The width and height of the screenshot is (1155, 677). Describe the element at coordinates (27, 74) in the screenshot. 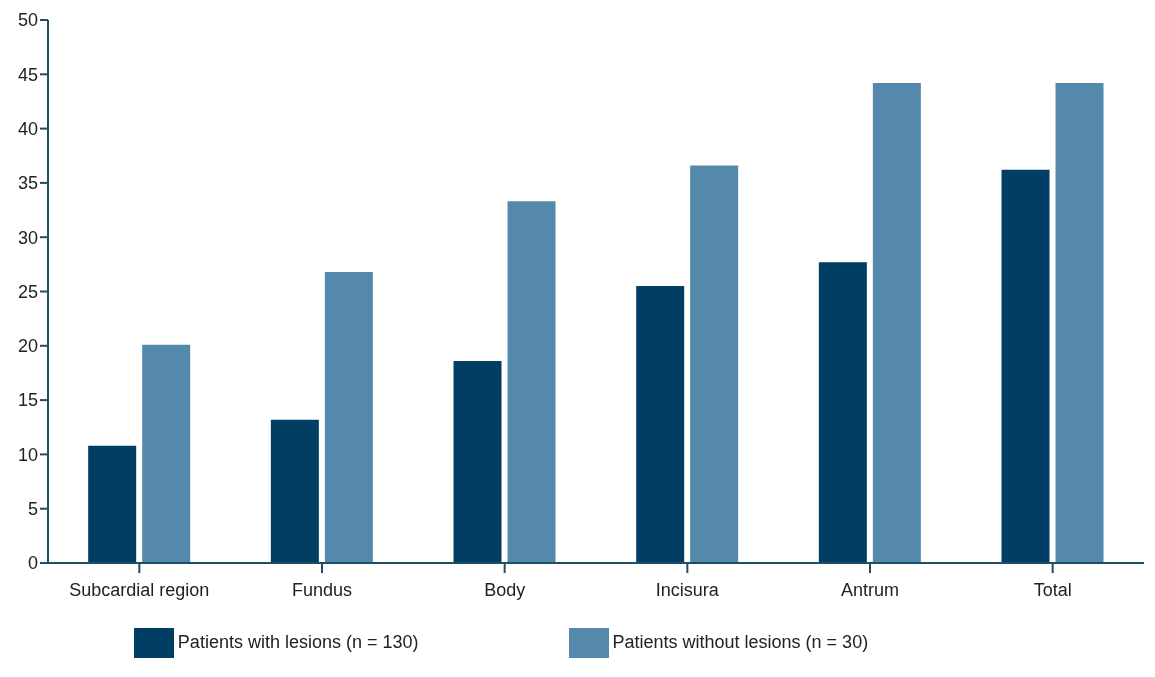

I see `y-tick-label: 45` at that location.